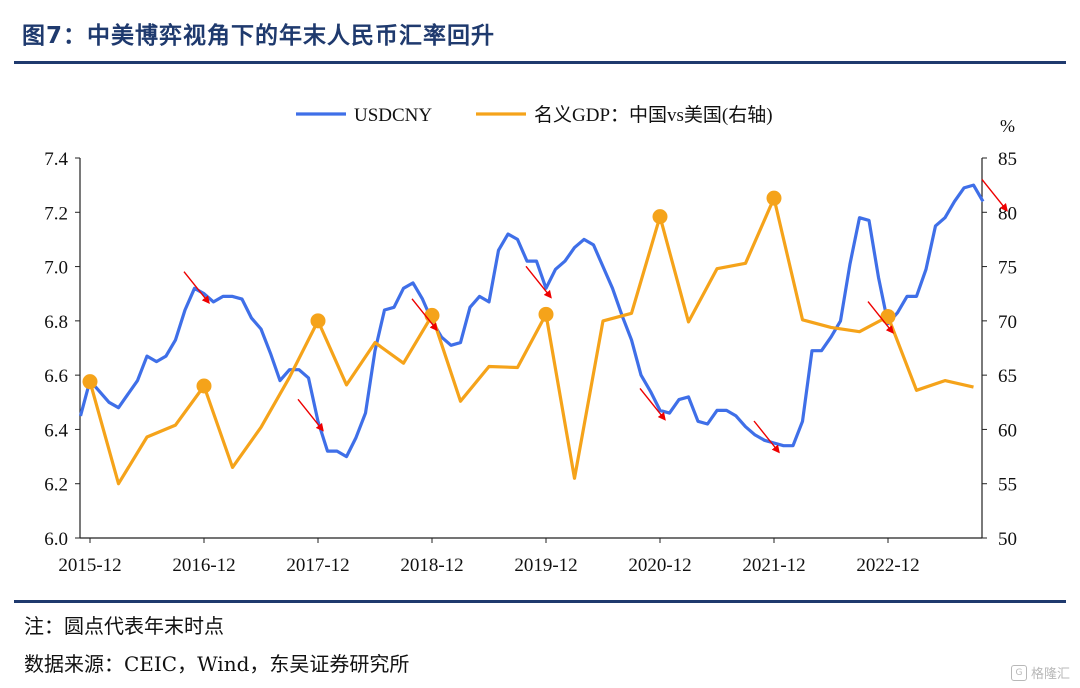 Image resolution: width=1080 pixels, height=688 pixels. I want to click on y-left-tick-label: 6.4, so click(56, 430).